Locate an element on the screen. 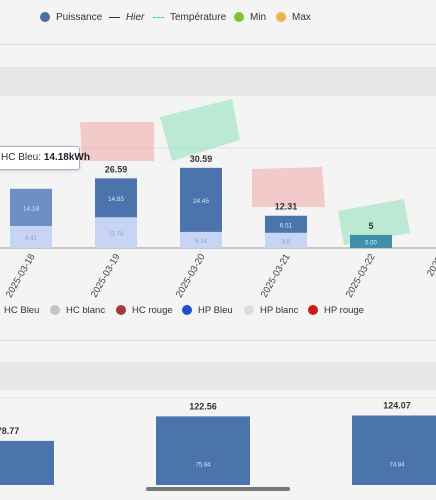 The height and width of the screenshot is (500, 436). bar-label: 5.00 is located at coordinates (371, 243).